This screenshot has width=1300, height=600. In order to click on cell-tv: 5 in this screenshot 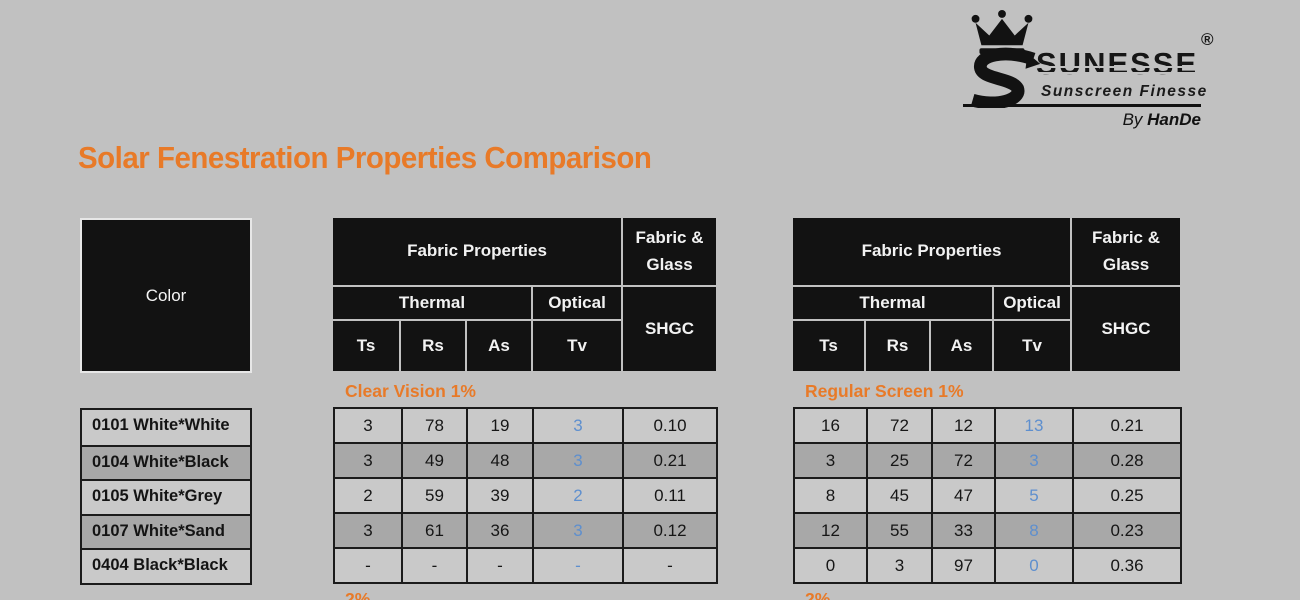, I will do `click(1034, 495)`.